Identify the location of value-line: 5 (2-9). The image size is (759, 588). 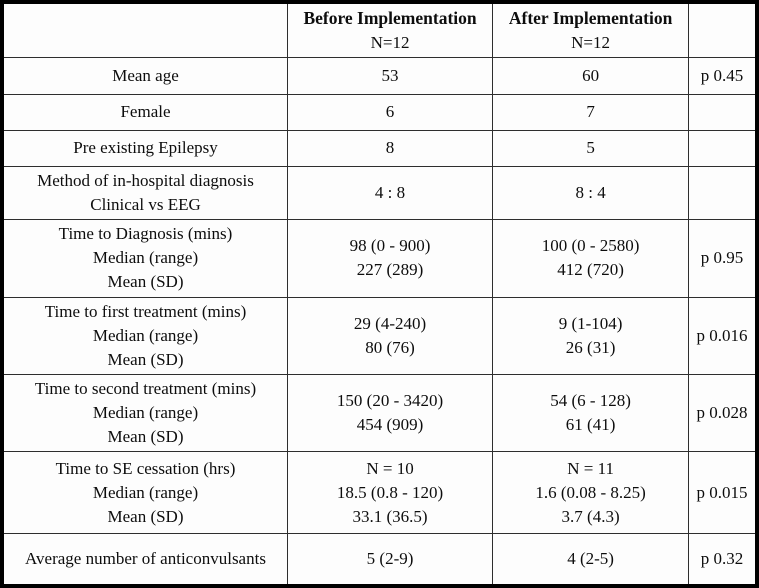
(390, 559).